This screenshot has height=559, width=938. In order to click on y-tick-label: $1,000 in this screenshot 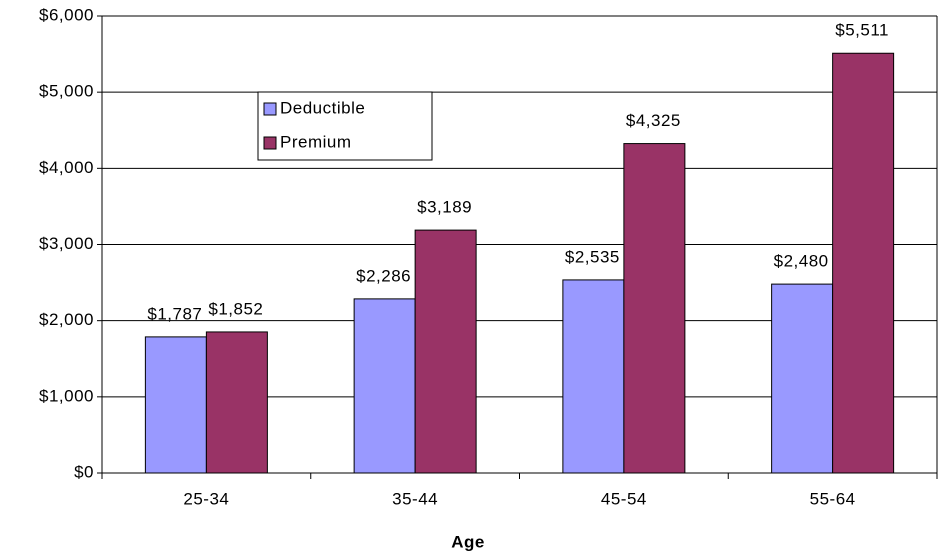, I will do `click(66, 395)`.